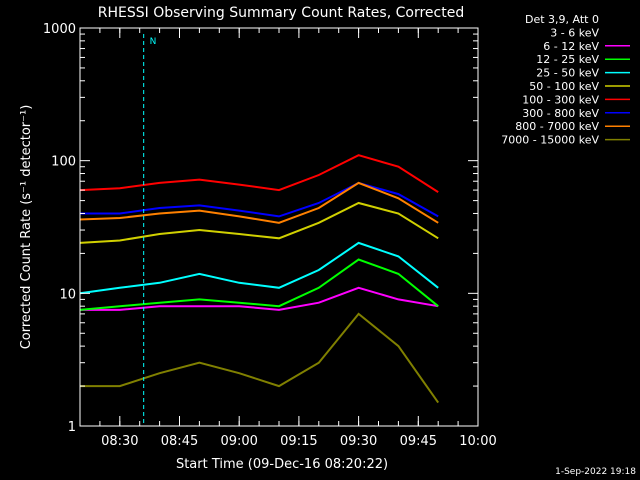 The image size is (640, 480). Describe the element at coordinates (67, 294) in the screenshot. I see `y-tick-label: 10` at that location.